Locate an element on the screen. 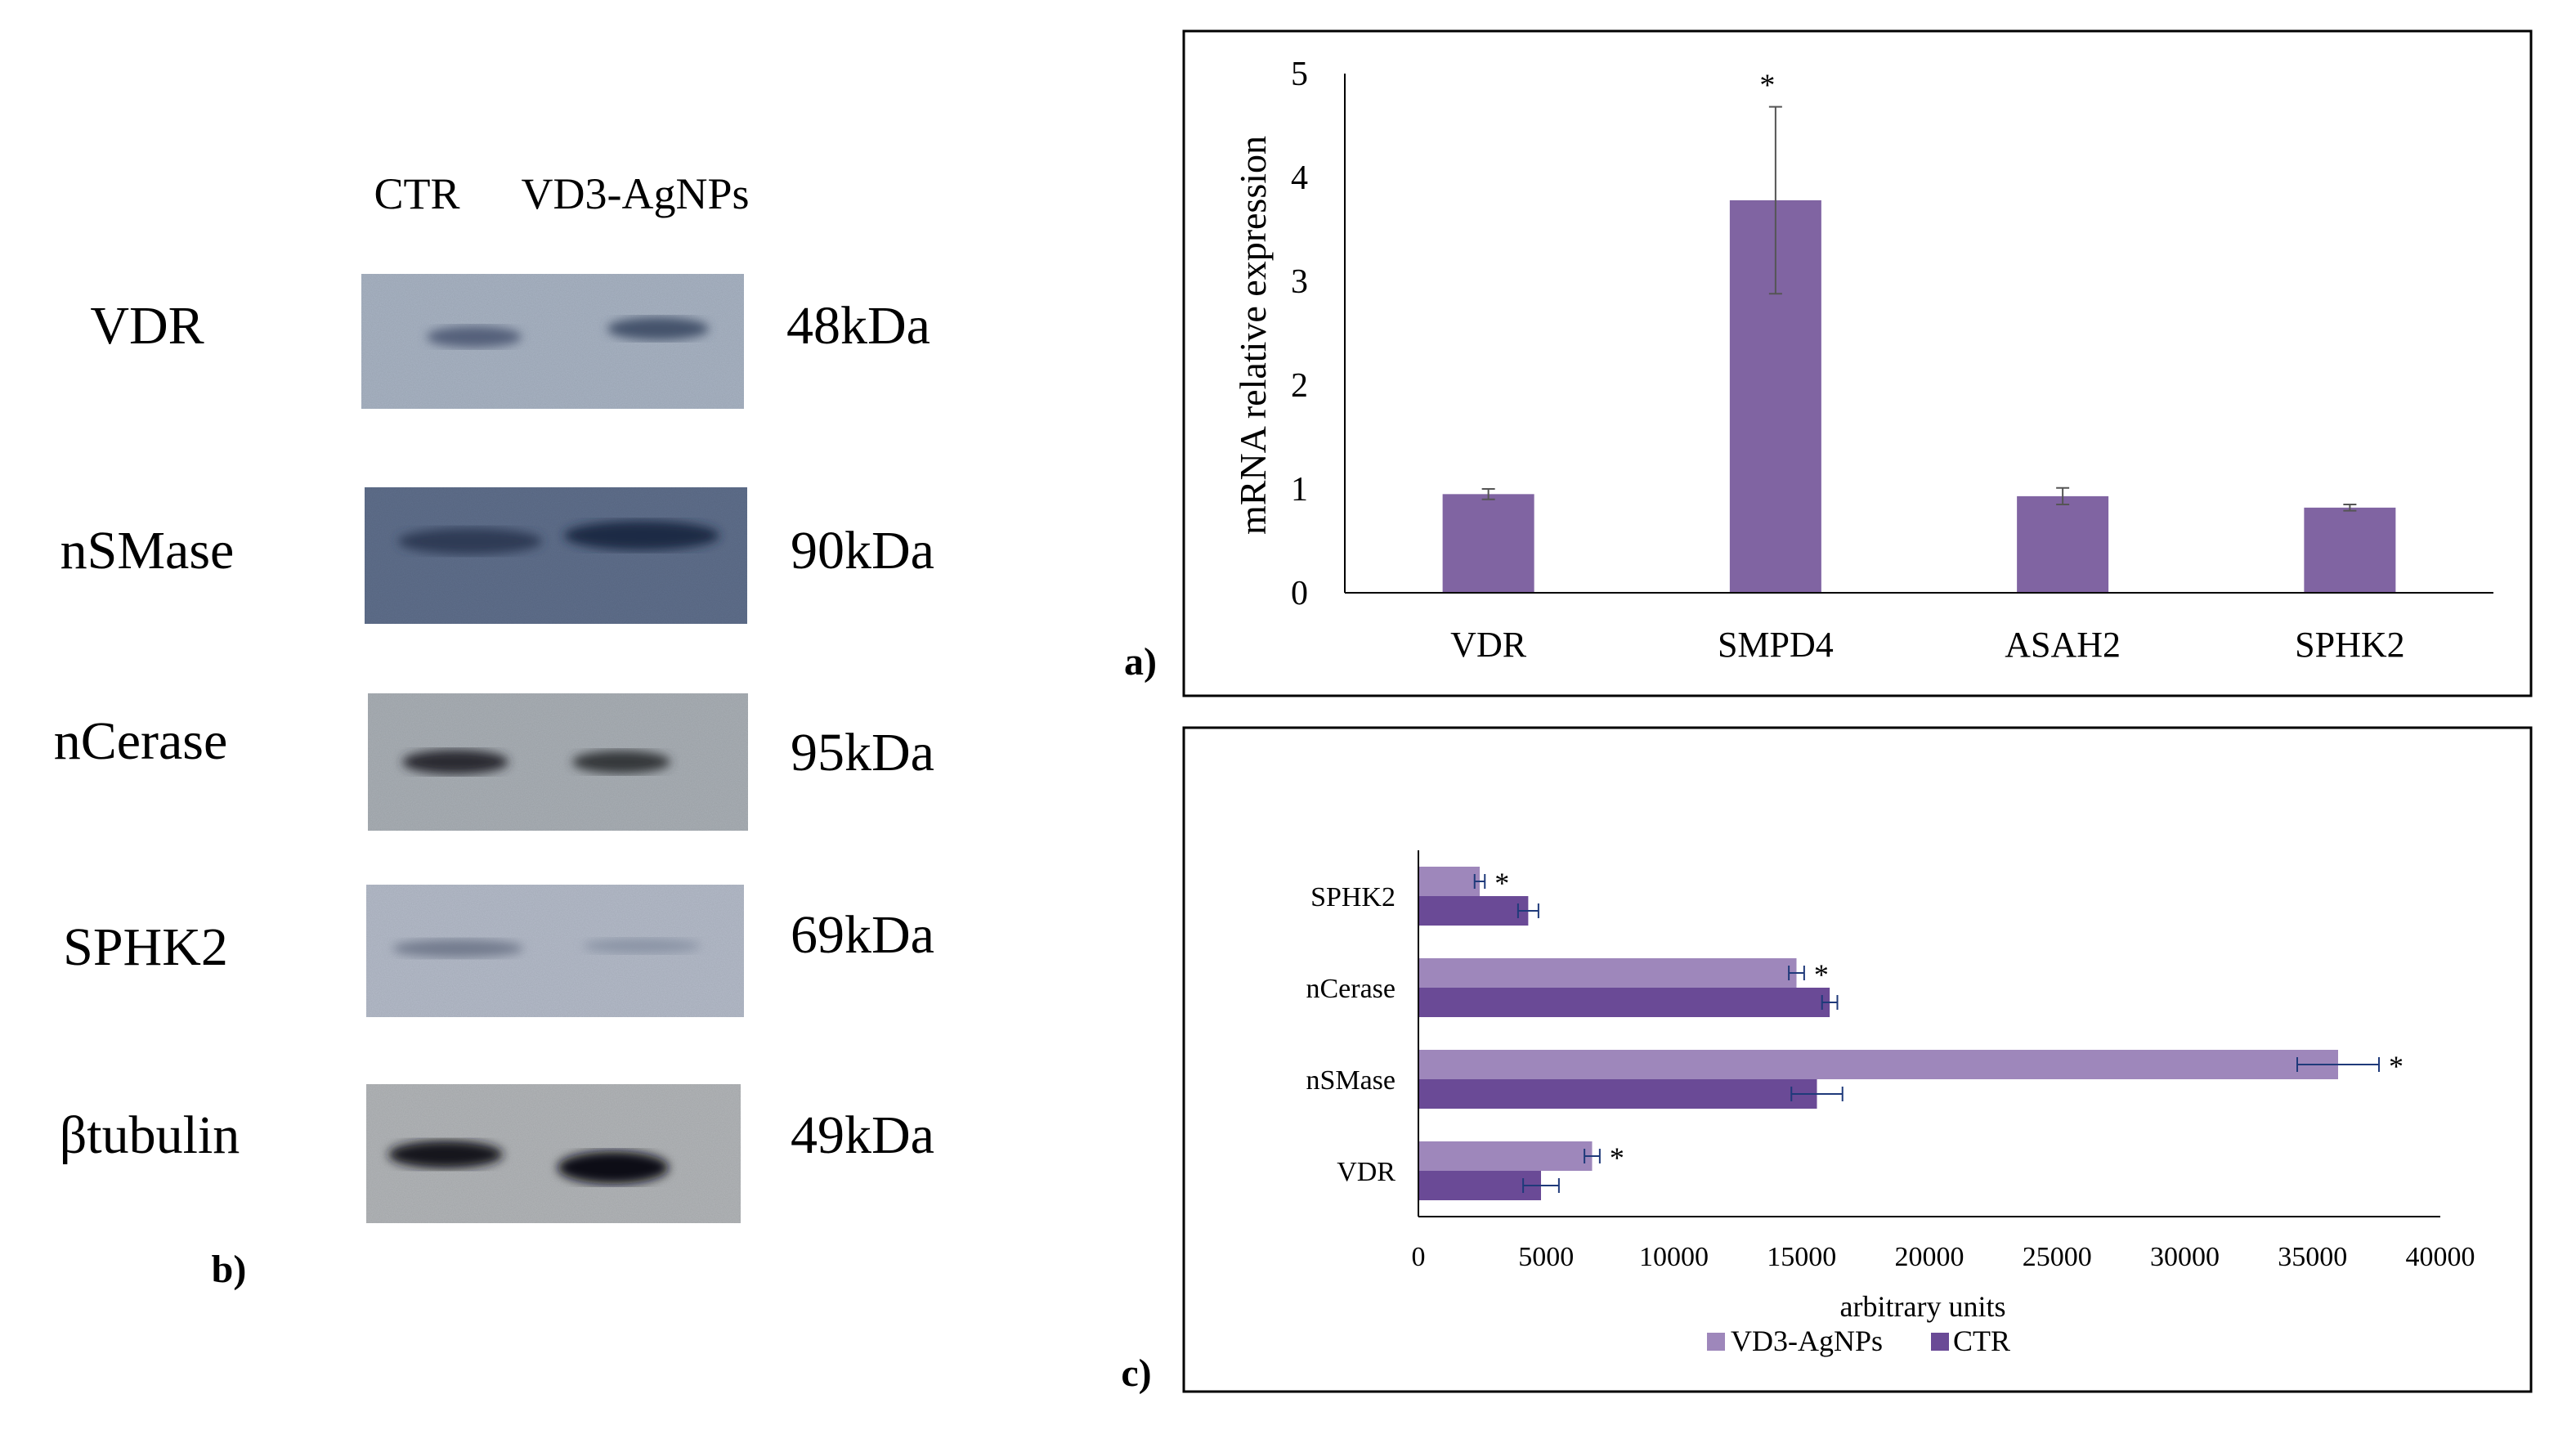  blot-protein-ncerase: nCerase is located at coordinates (141, 741).